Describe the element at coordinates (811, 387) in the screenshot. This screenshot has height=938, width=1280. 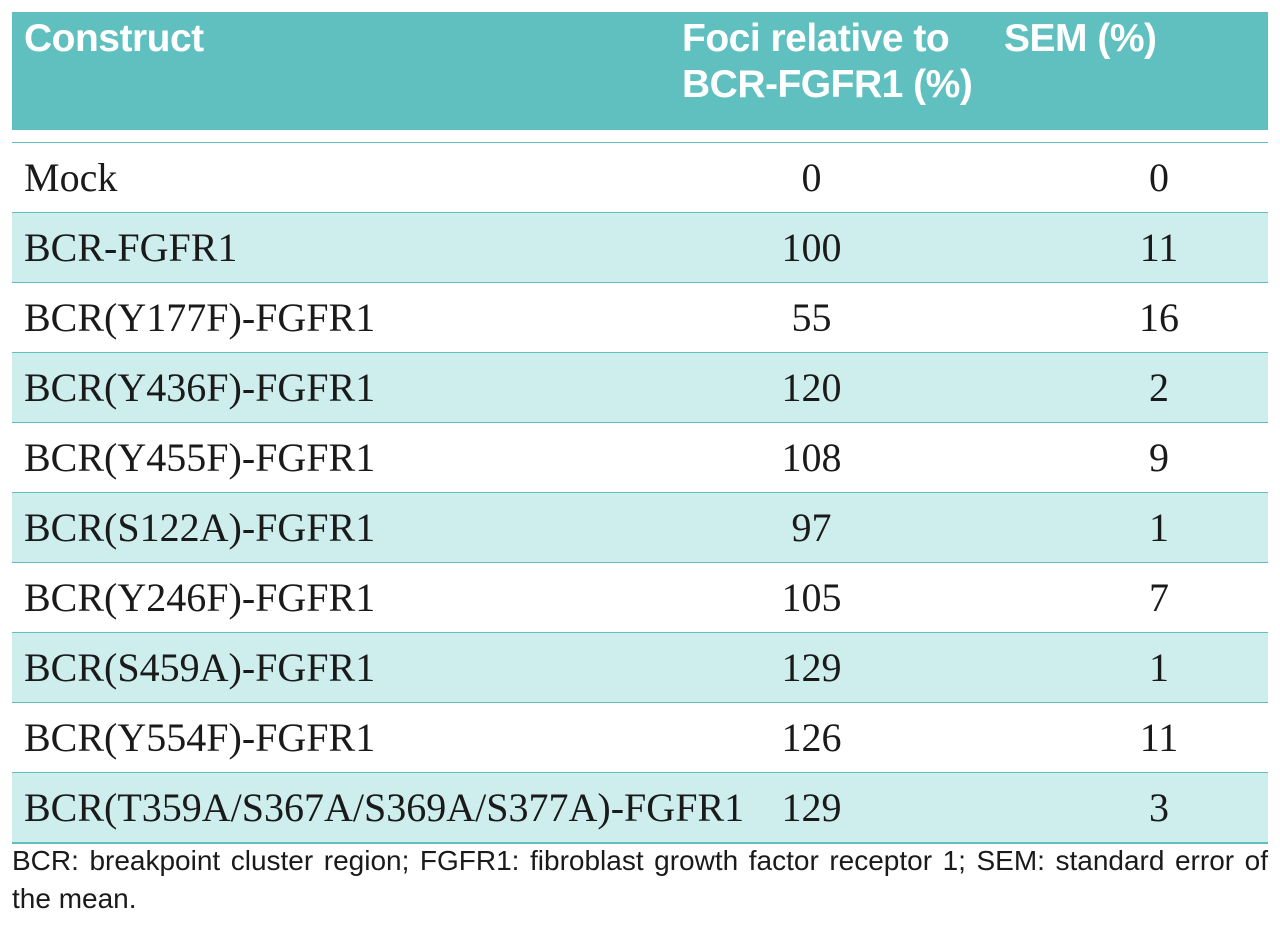
I see `cell-foci-value: 120` at that location.